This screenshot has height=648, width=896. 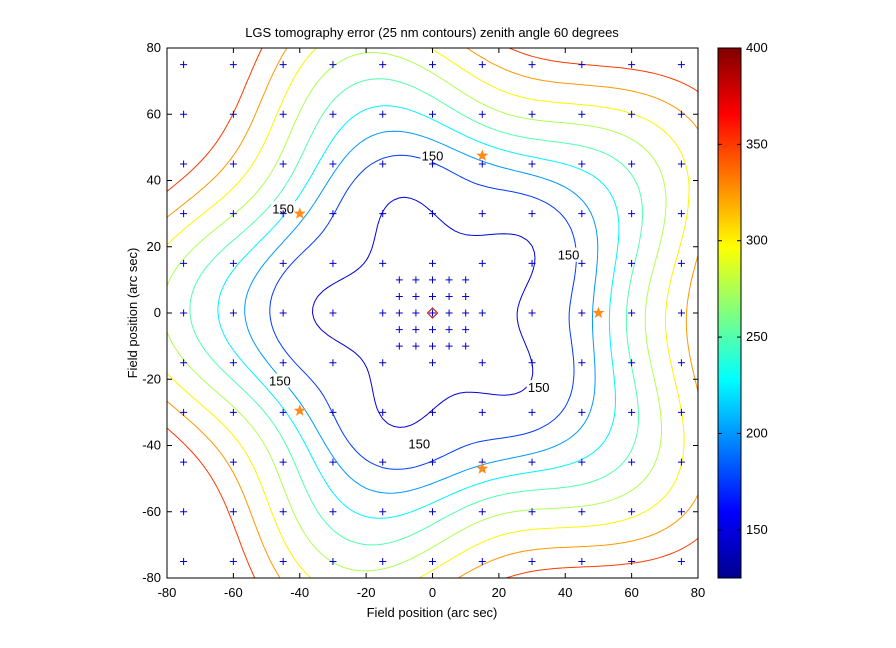 I want to click on colorbar-ticks: 150 200 250 300 350 400, so click(x=743, y=288).